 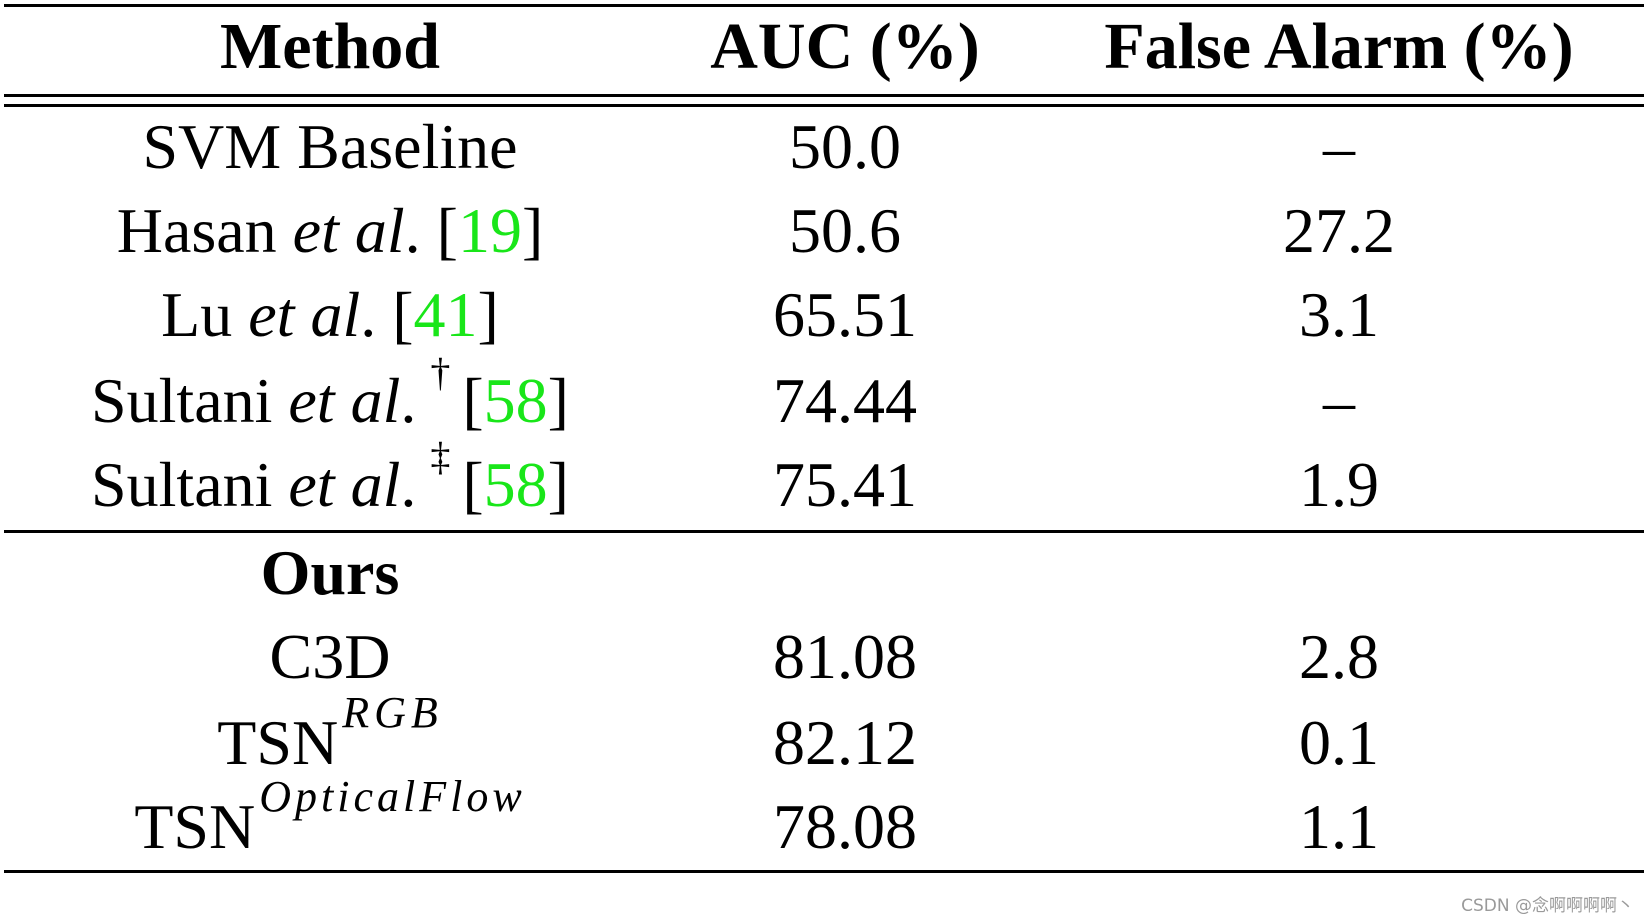 What do you see at coordinates (1339, 742) in the screenshot?
I see `false-alarm-cell: 0.1` at bounding box center [1339, 742].